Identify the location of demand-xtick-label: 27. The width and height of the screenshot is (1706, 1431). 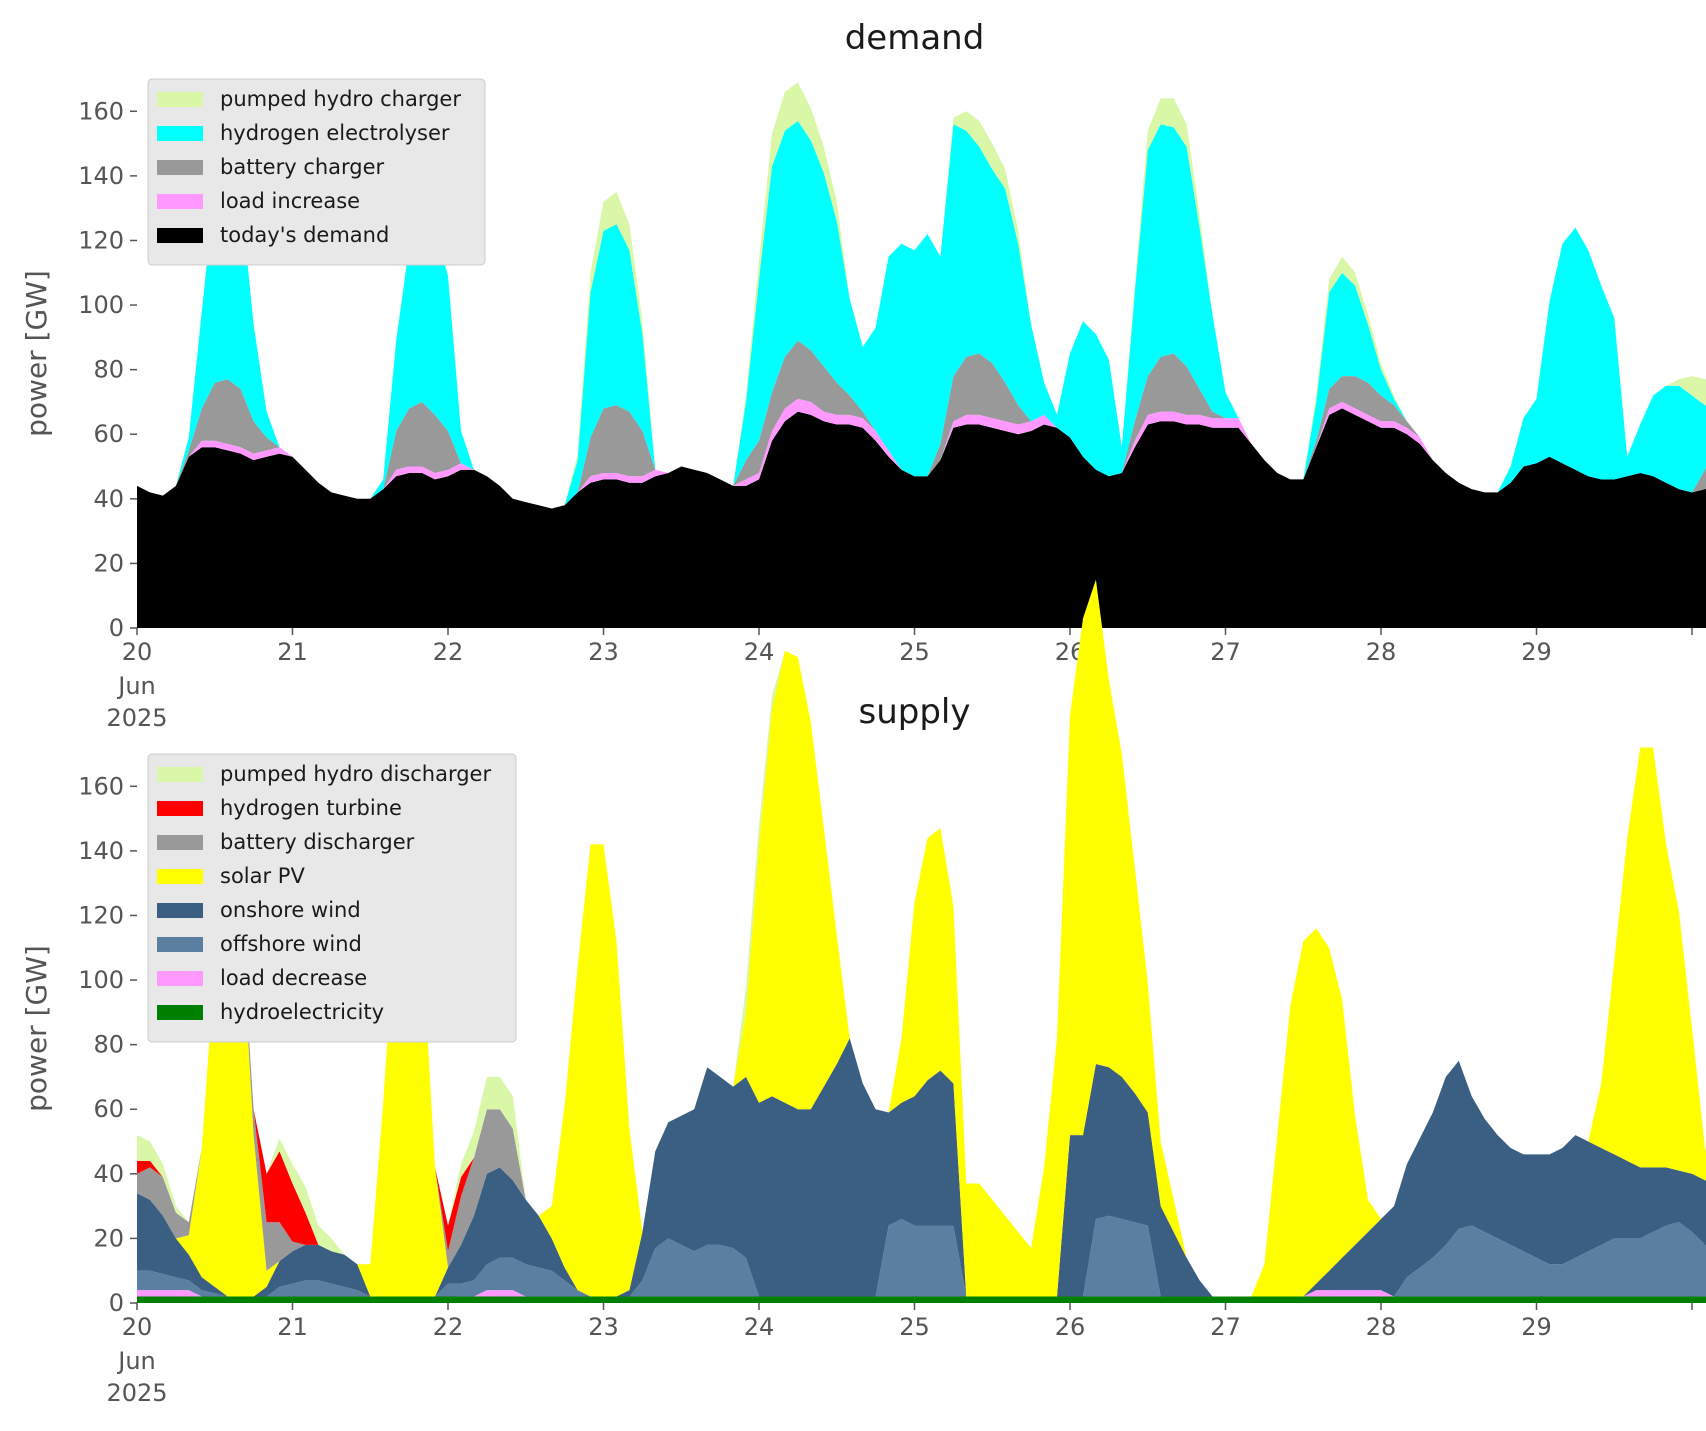
(1225, 652).